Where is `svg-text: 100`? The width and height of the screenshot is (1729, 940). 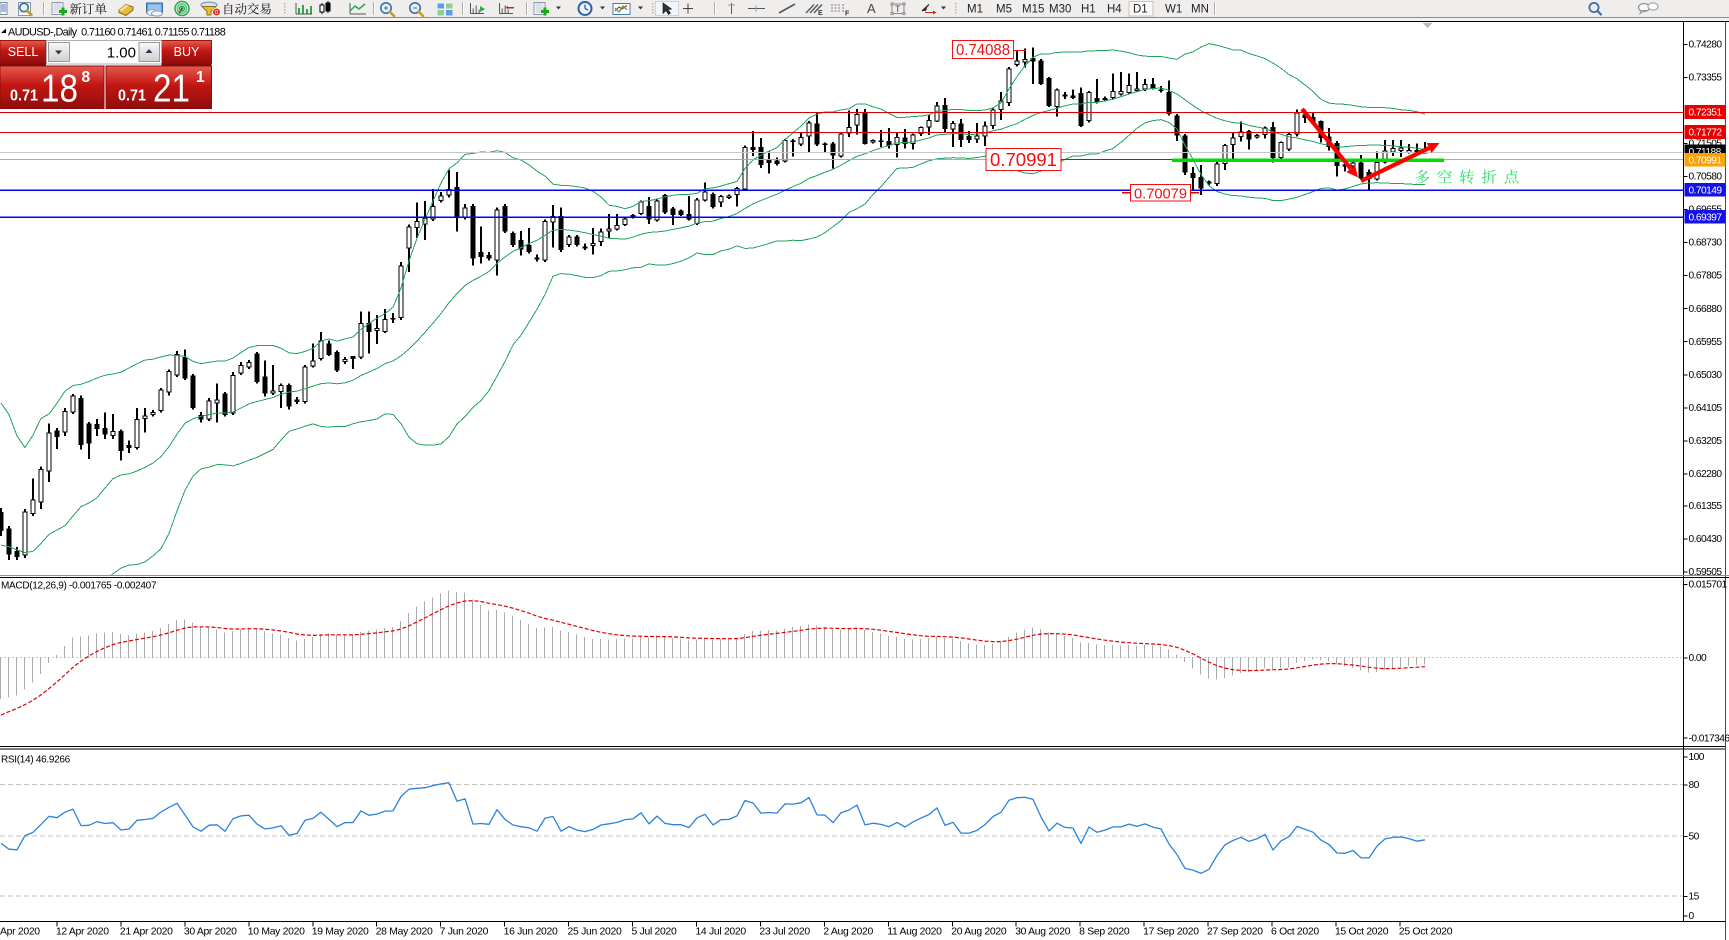 svg-text: 100 is located at coordinates (1697, 757).